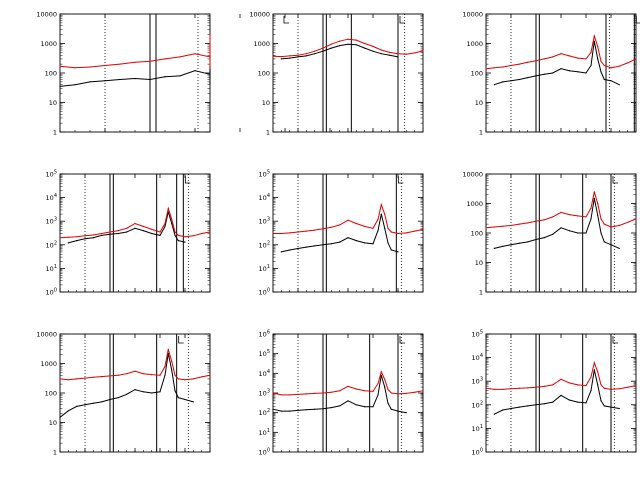 The image size is (640, 480). Describe the element at coordinates (561, 210) in the screenshot. I see `series-line-lld` at that location.